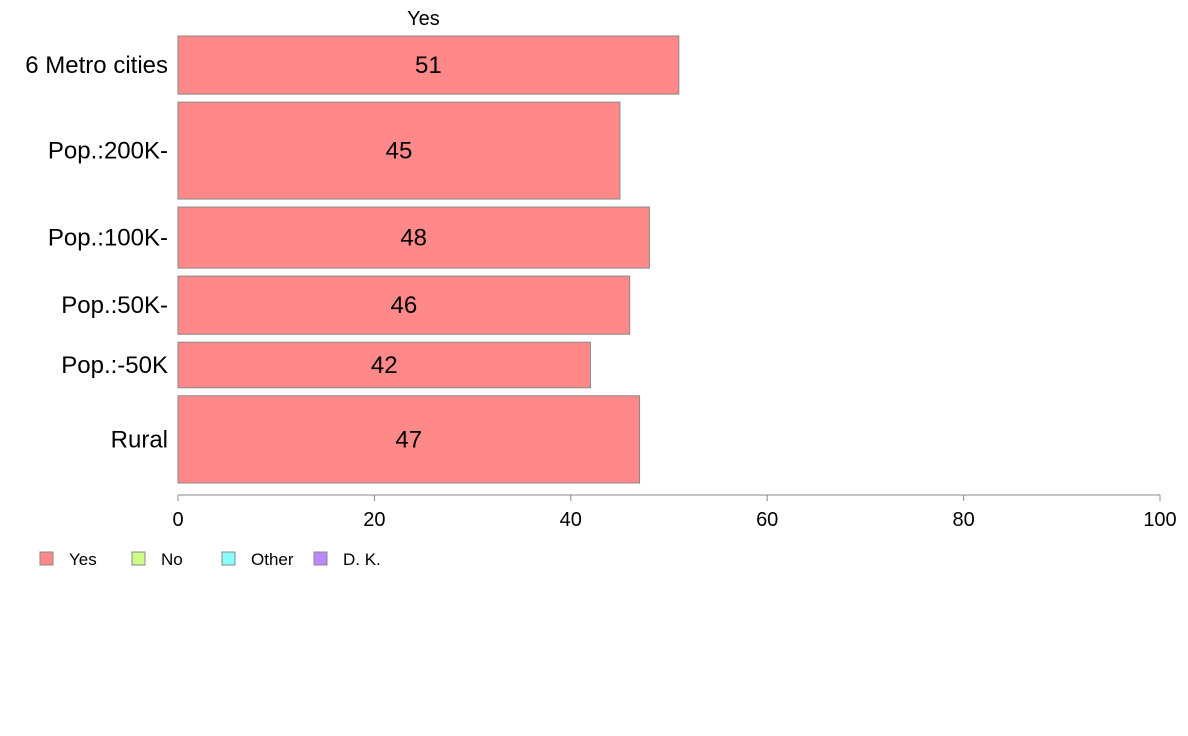 This screenshot has width=1188, height=736. What do you see at coordinates (108, 151) in the screenshot?
I see `category-label-1: Pop.:200K-` at bounding box center [108, 151].